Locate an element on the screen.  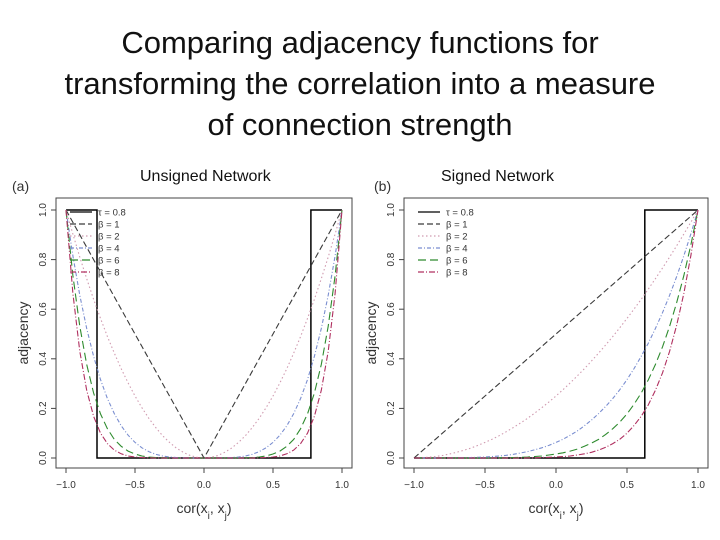
caption-unsigned-network: Unsigned Network is located at coordinates (205, 176).